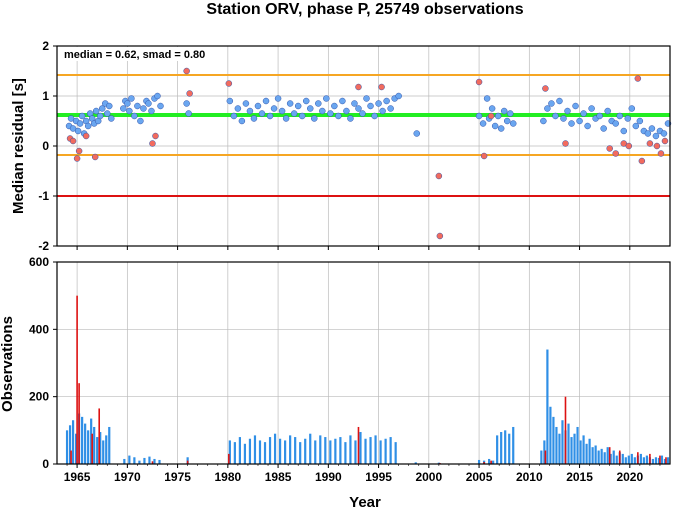 The height and width of the screenshot is (516, 677). Describe the element at coordinates (45, 46) in the screenshot. I see `residual-y-tick-label: 2` at that location.